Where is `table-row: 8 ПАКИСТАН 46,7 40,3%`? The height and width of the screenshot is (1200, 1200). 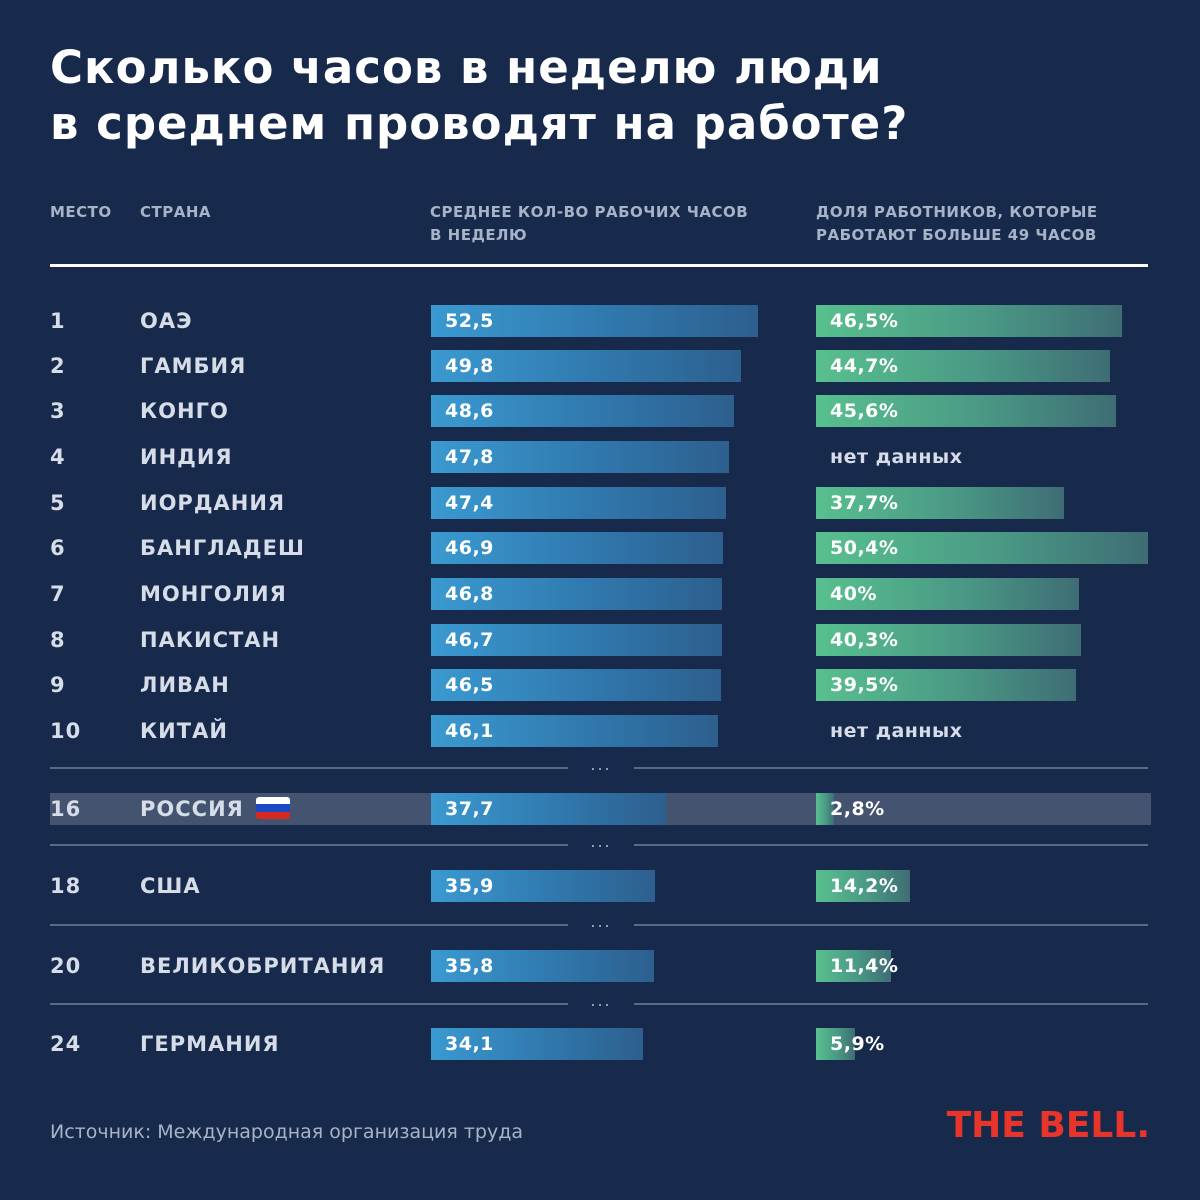
table-row: 8 ПАКИСТАН 46,7 40,3% is located at coordinates (600, 640).